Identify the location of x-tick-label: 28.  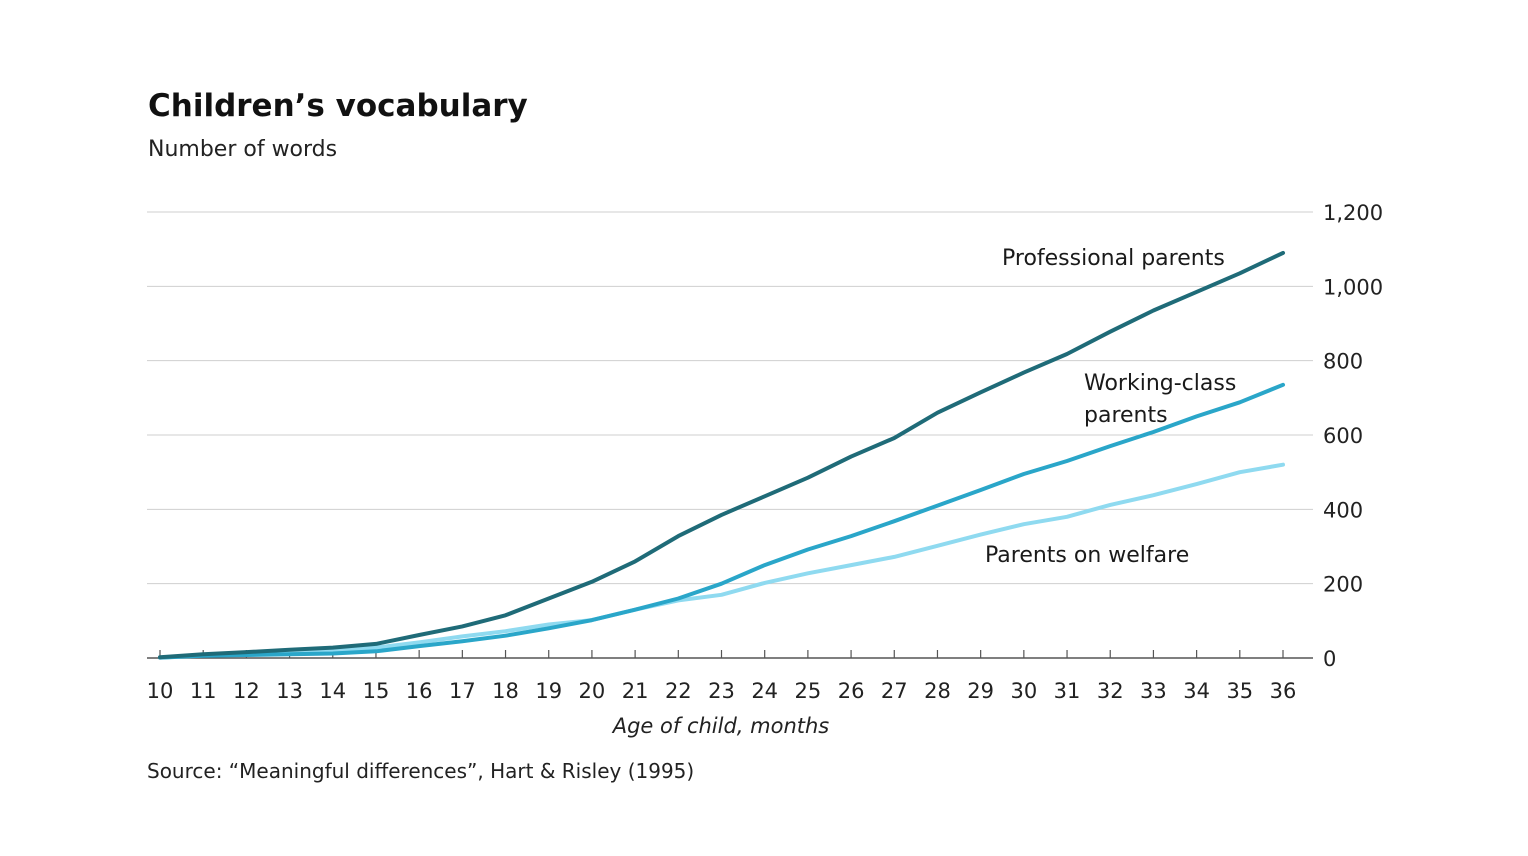
(937, 691).